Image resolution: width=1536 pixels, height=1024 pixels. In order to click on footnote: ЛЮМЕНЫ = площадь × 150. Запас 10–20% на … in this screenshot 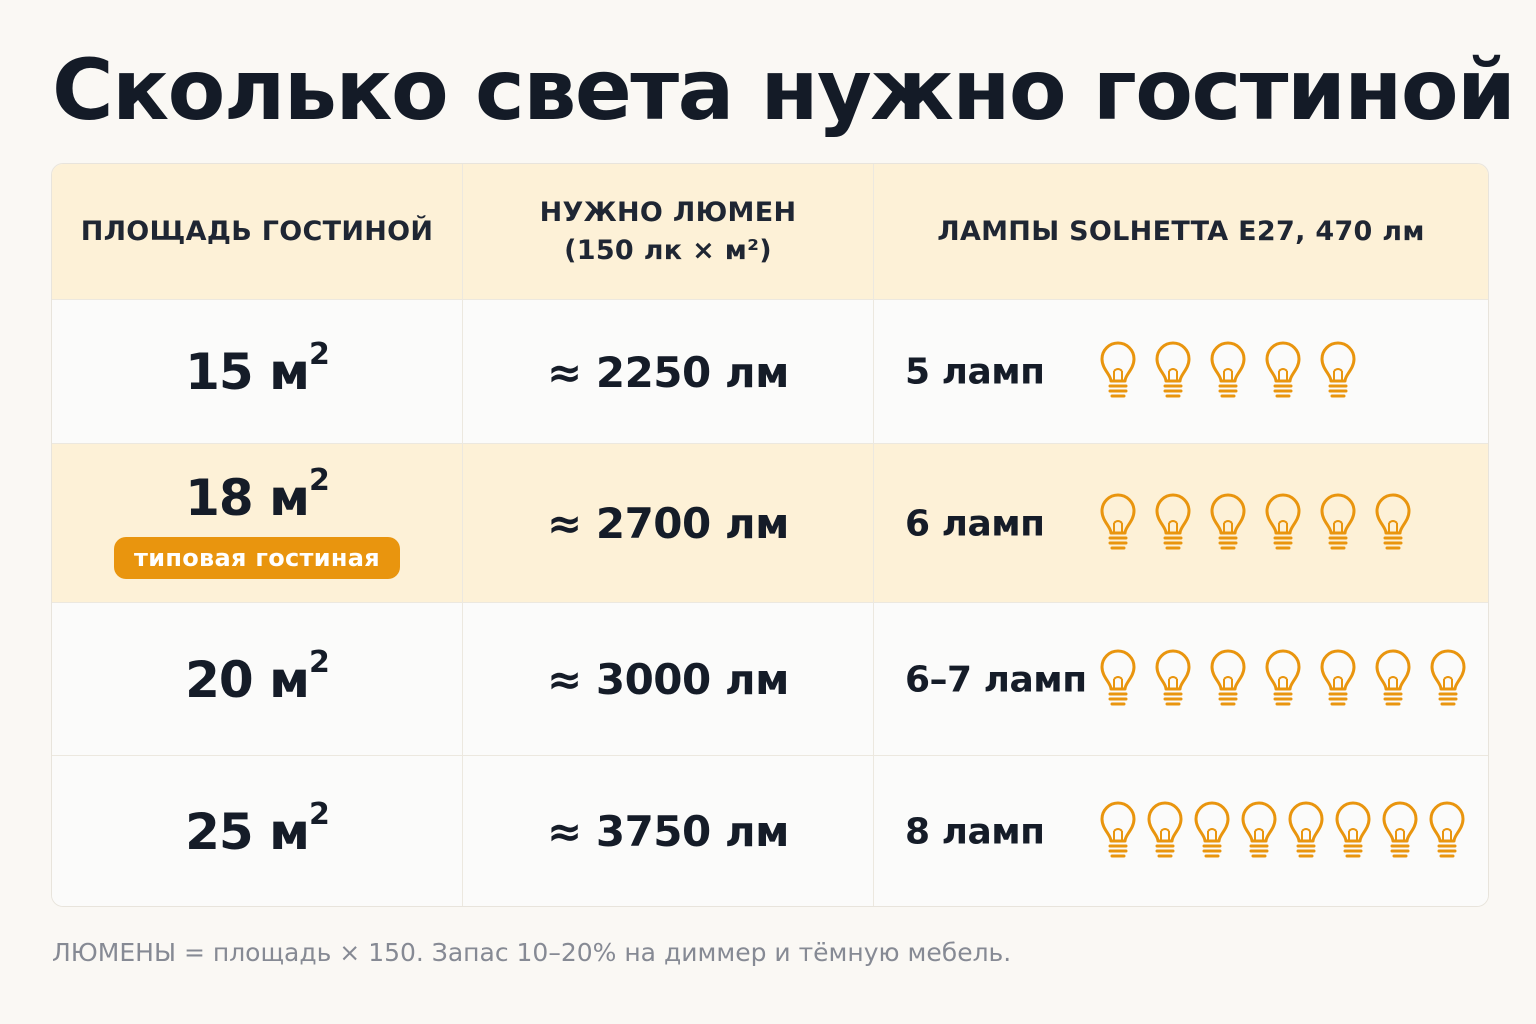, I will do `click(532, 952)`.